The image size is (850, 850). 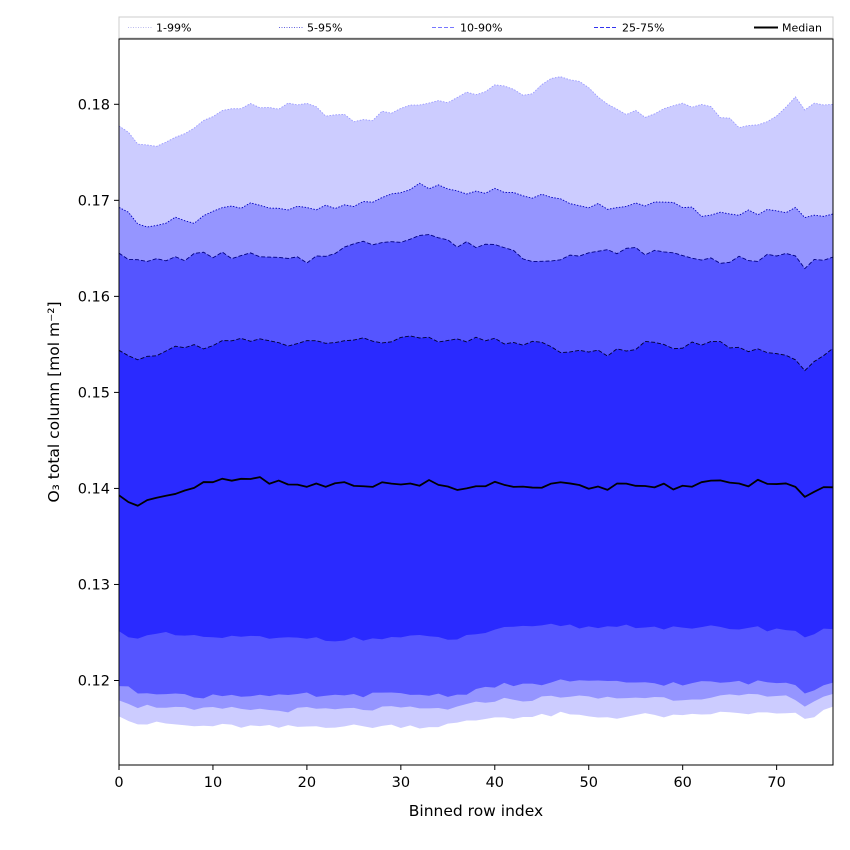 What do you see at coordinates (94, 681) in the screenshot?
I see `y-tick-label-0.12: 0.12` at bounding box center [94, 681].